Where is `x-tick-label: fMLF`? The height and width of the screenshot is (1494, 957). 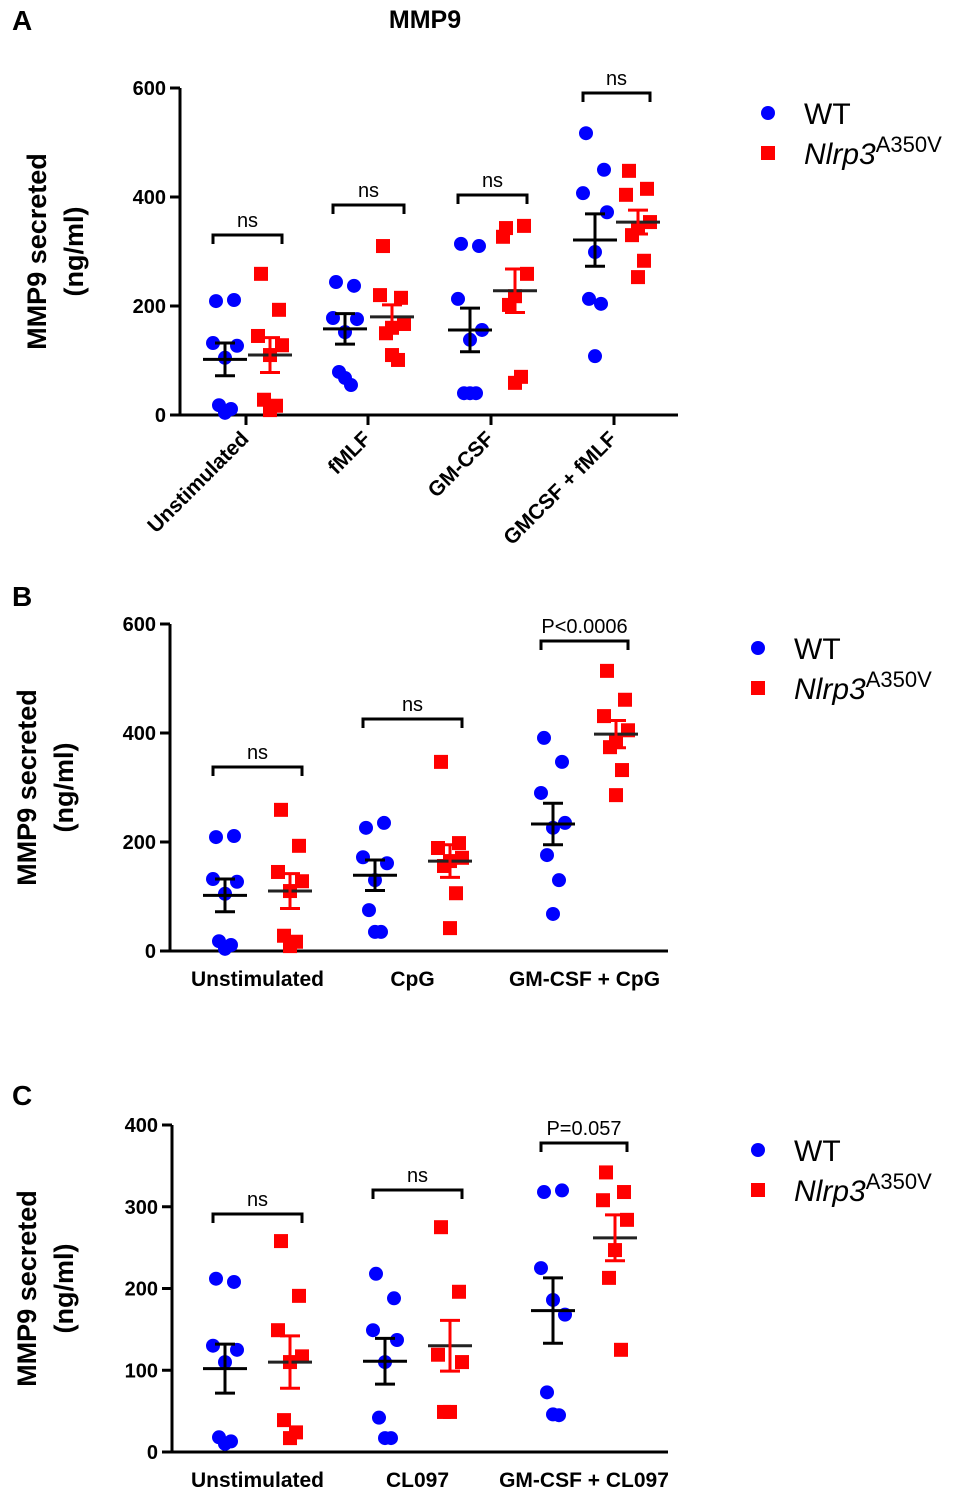
x-tick-label: fMLF is located at coordinates (350, 453).